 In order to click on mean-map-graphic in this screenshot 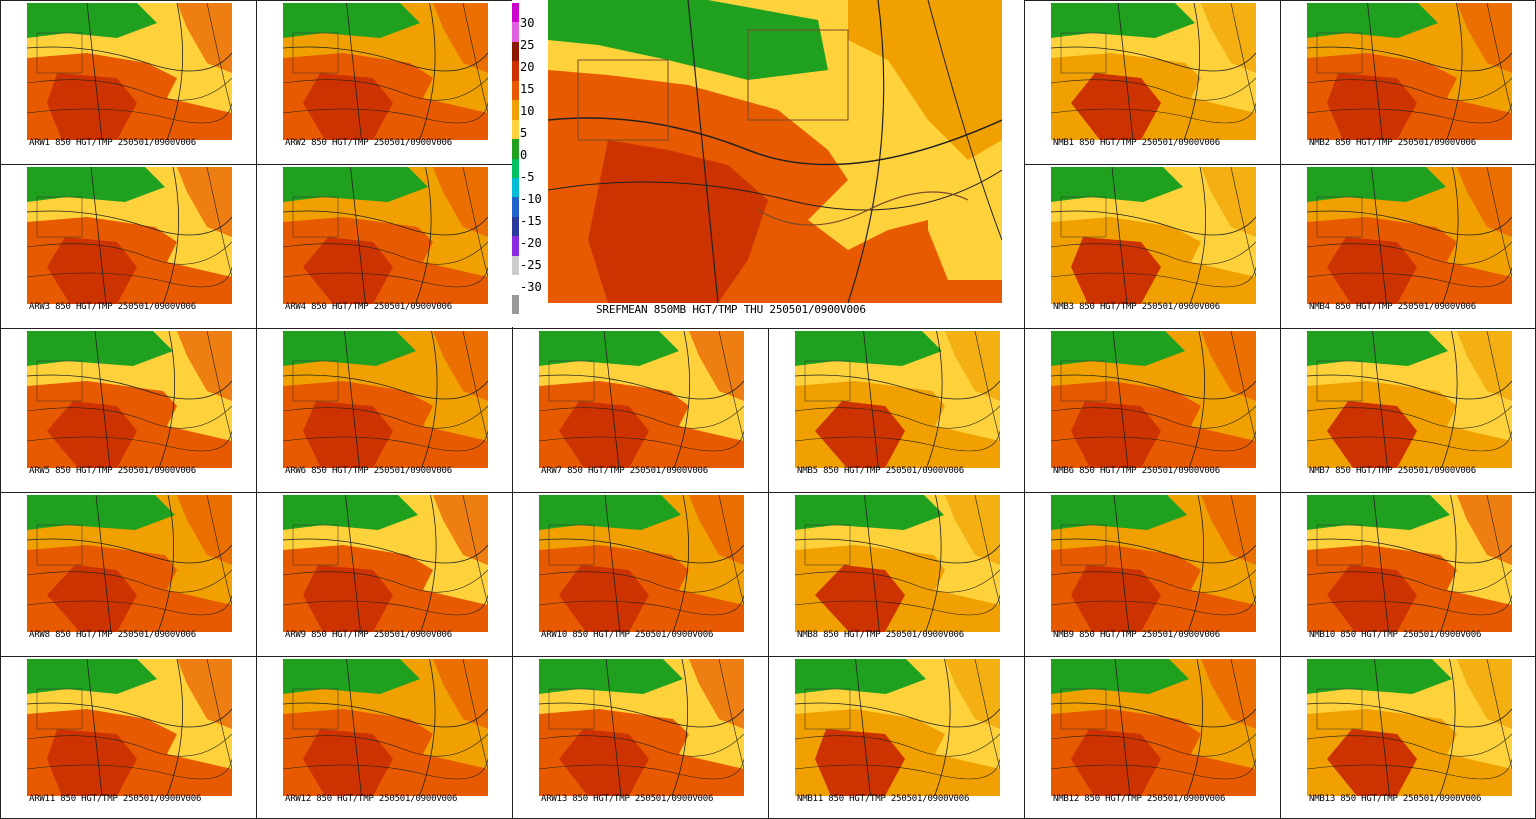, I will do `click(775, 151)`.